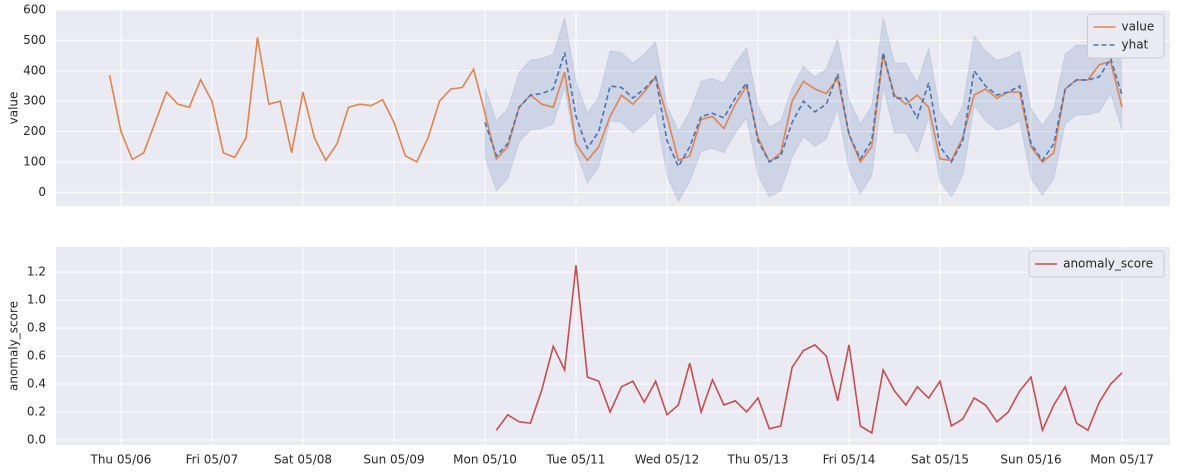 Image resolution: width=1177 pixels, height=474 pixels. I want to click on y-tick-label: 0.0, so click(36, 439).